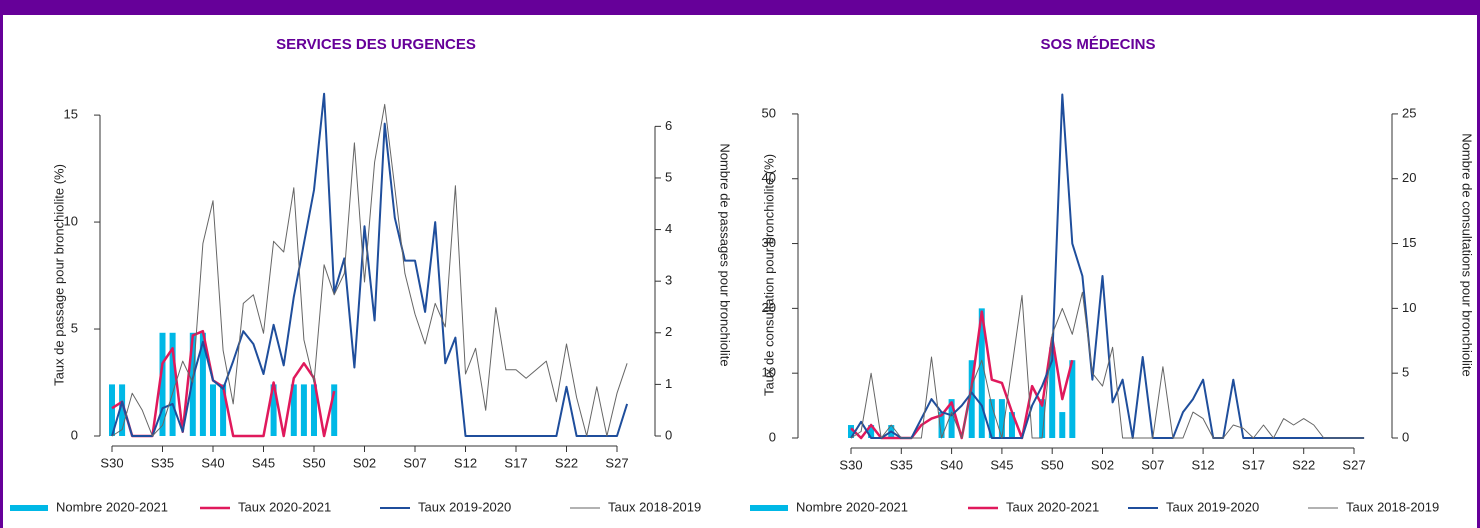 Image resolution: width=1480 pixels, height=528 pixels. Describe the element at coordinates (58, 275) in the screenshot. I see `y-axis-title: Taux de passage pour bronchiolite (%)` at that location.